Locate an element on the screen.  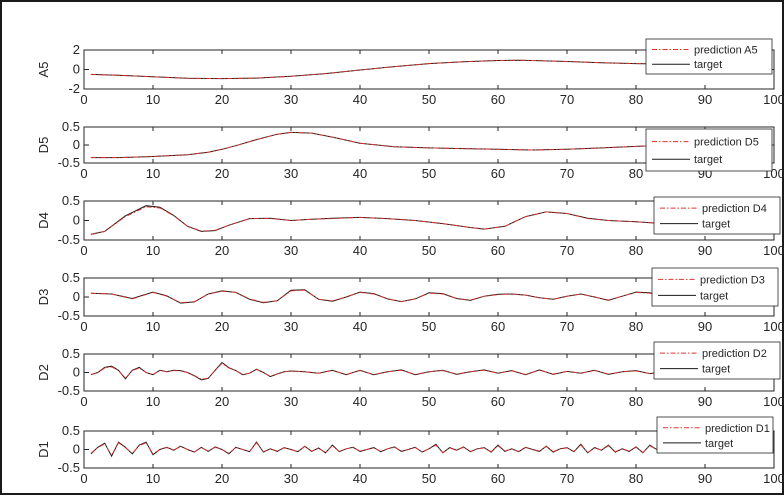
y-axis-label: D5 is located at coordinates (43, 145).